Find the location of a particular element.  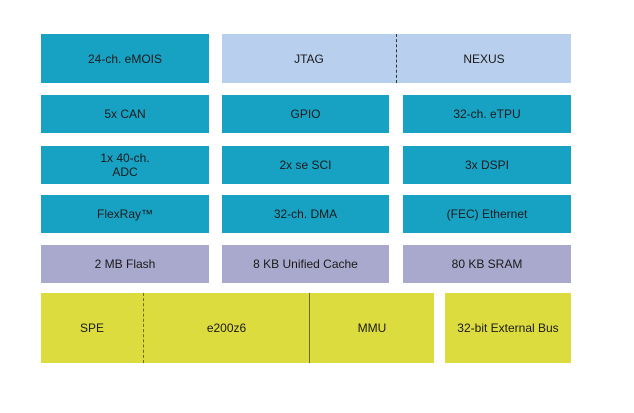

spe-section: SPE is located at coordinates (92, 328).